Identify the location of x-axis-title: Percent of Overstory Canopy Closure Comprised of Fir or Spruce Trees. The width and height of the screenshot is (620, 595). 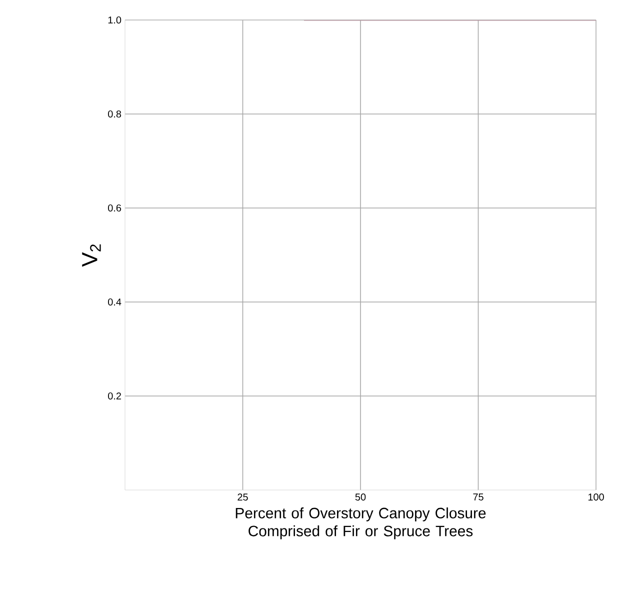
(361, 523).